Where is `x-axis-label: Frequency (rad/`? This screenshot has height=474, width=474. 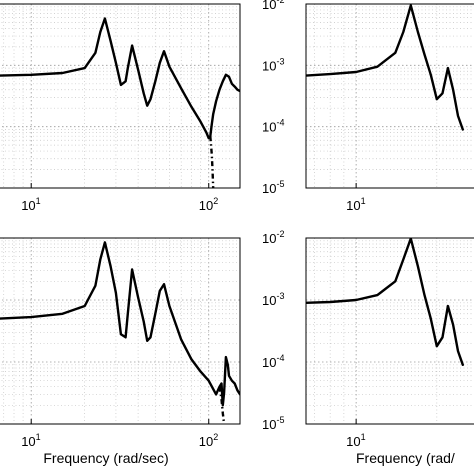 x-axis-label: Frequency (rad/ is located at coordinates (405, 458).